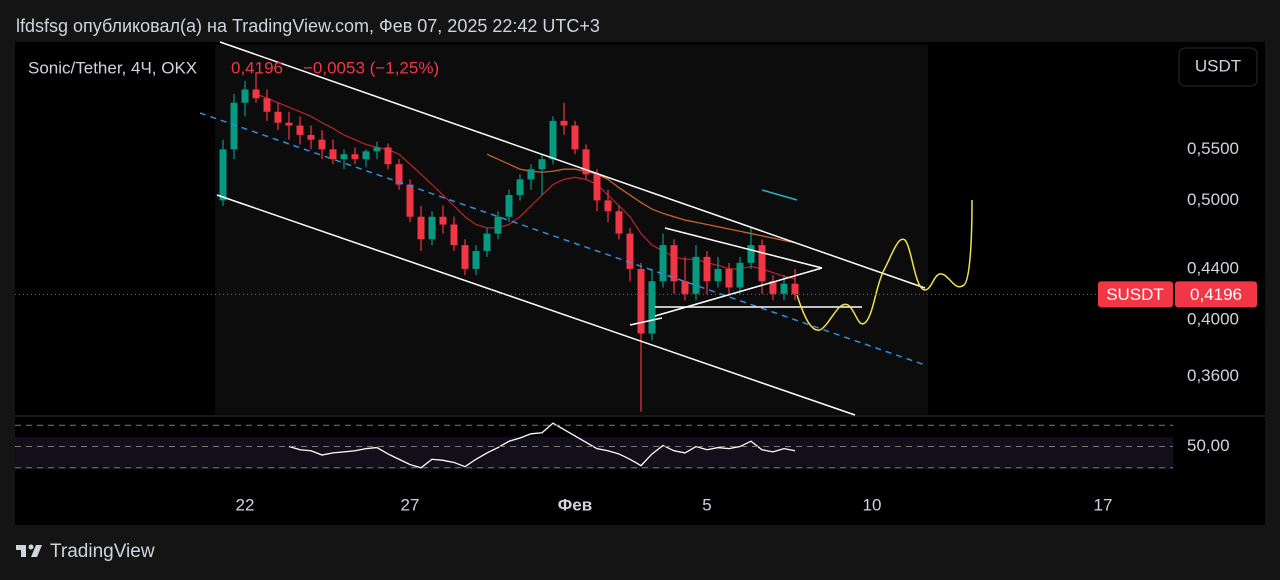  Describe the element at coordinates (884, 265) in the screenshot. I see `projection` at that location.